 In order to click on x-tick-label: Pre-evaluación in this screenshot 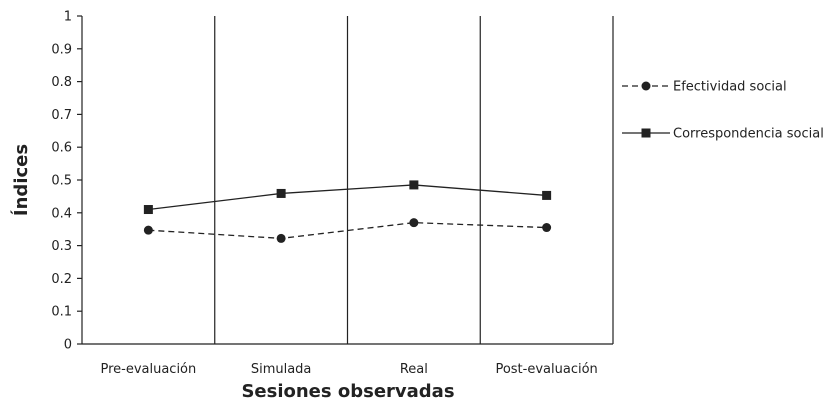, I will do `click(148, 369)`.